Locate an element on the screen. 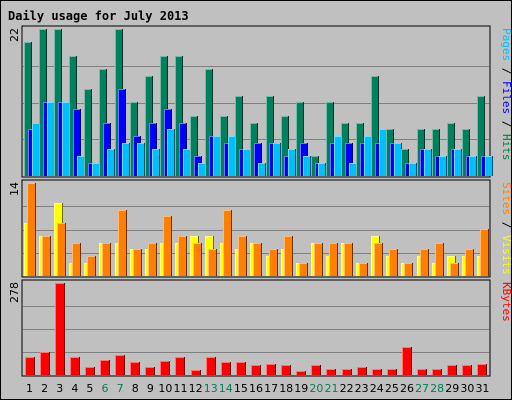 The width and height of the screenshot is (512, 400). legend-entry: KBytes is located at coordinates (506, 302).